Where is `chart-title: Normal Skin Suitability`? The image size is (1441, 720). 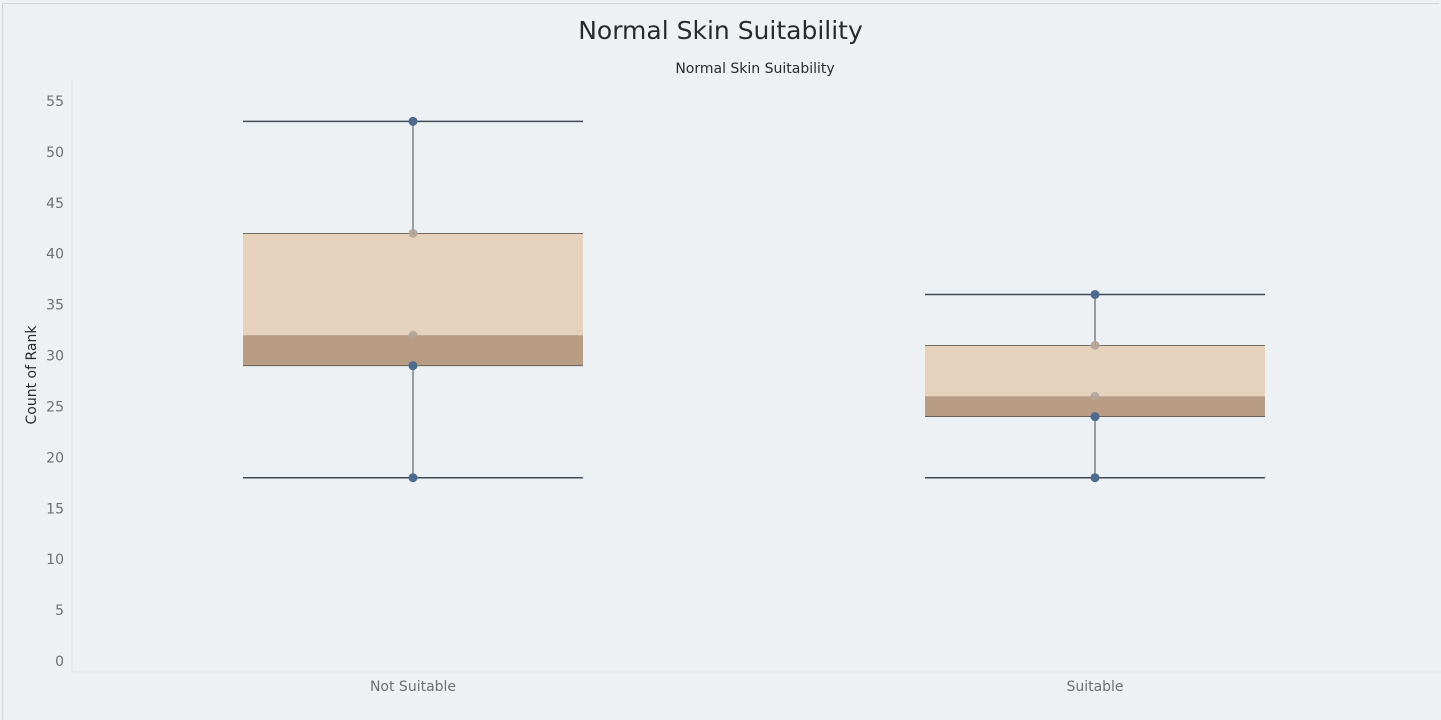 chart-title: Normal Skin Suitability is located at coordinates (720, 30).